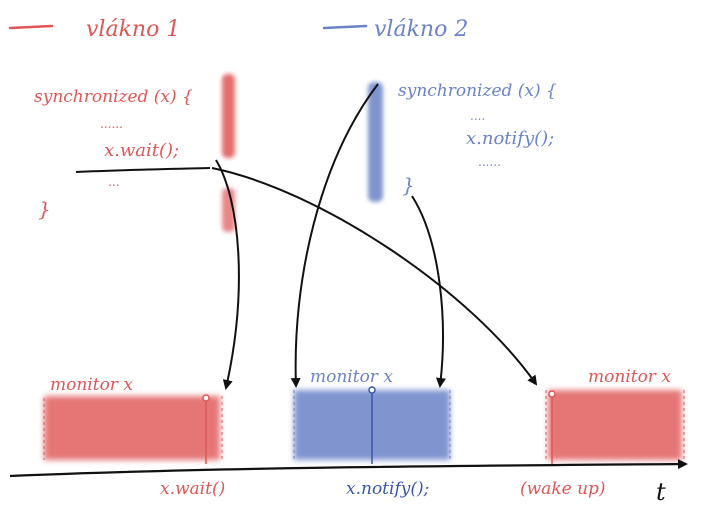 The height and width of the screenshot is (508, 702). Describe the element at coordinates (510, 138) in the screenshot. I see `thread2-notify-call: x.notify();` at that location.